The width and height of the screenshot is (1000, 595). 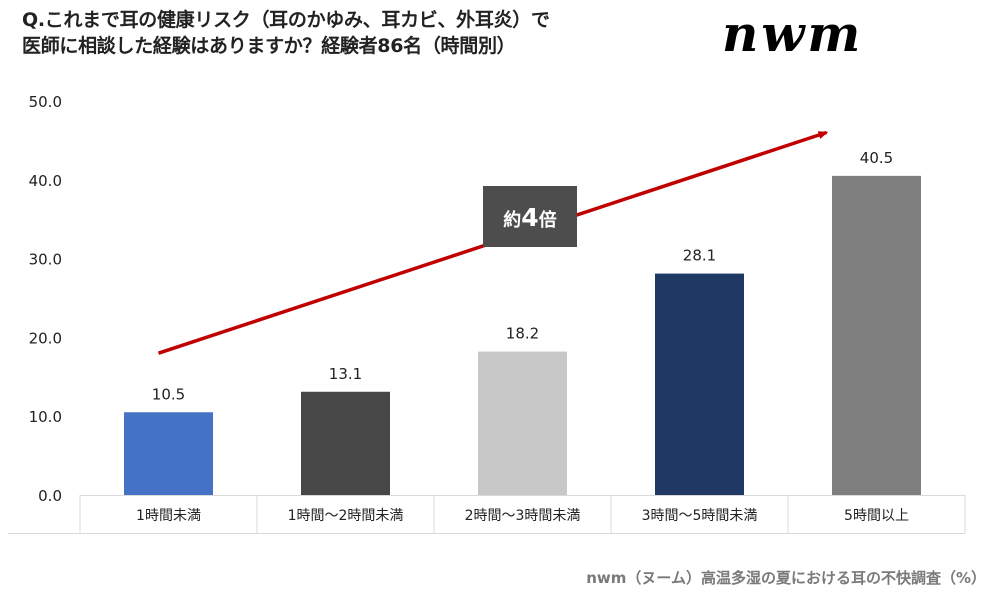 What do you see at coordinates (45, 102) in the screenshot?
I see `y-tick-label: 50.0` at bounding box center [45, 102].